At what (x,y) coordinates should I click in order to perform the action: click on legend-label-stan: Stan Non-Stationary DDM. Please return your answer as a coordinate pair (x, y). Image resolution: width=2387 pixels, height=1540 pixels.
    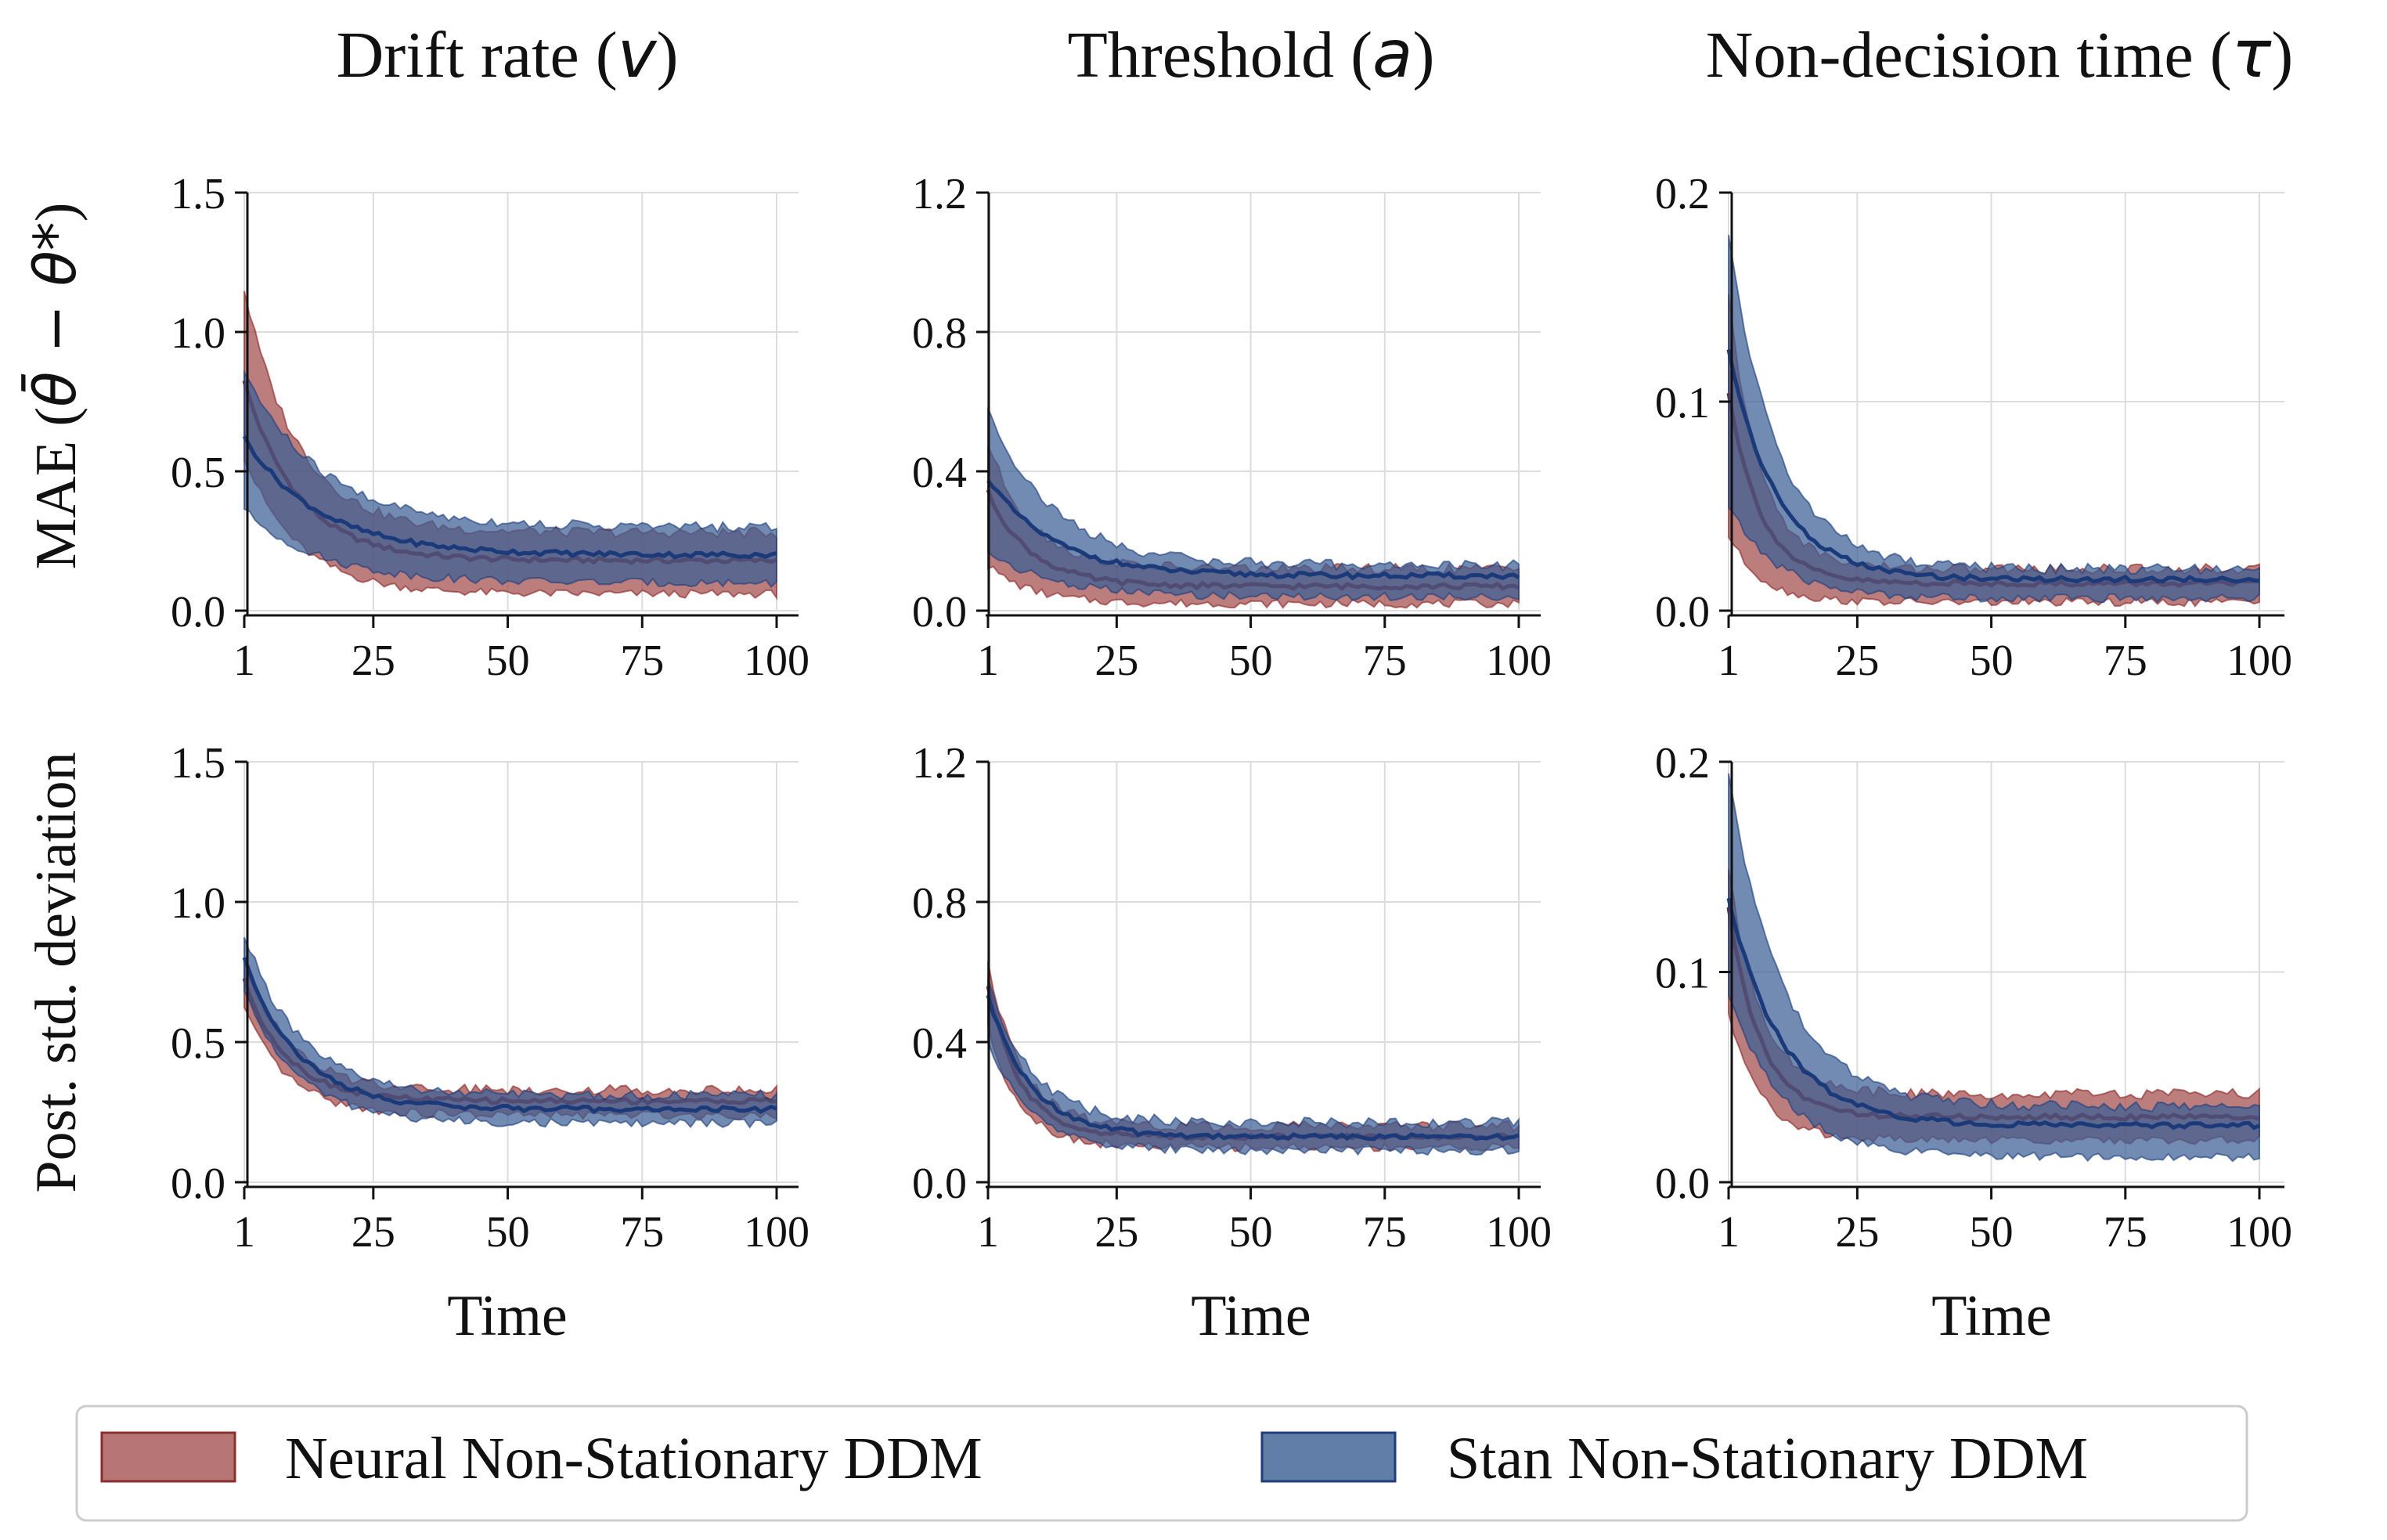
    Looking at the image, I should click on (1768, 1459).